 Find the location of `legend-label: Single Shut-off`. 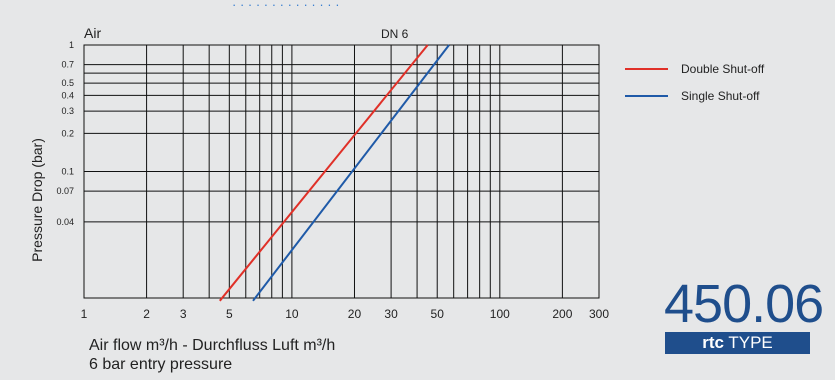

legend-label: Single Shut-off is located at coordinates (720, 96).